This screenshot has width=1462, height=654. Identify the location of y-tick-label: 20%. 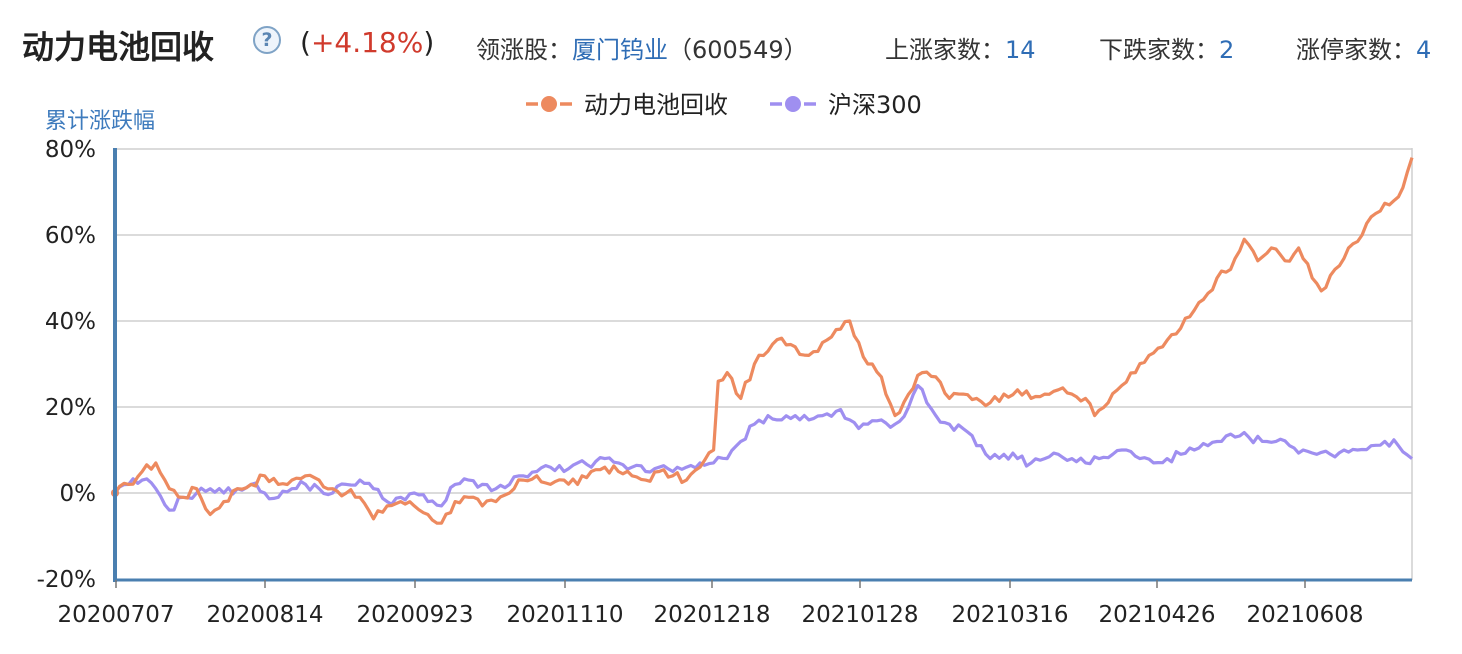
(70, 408).